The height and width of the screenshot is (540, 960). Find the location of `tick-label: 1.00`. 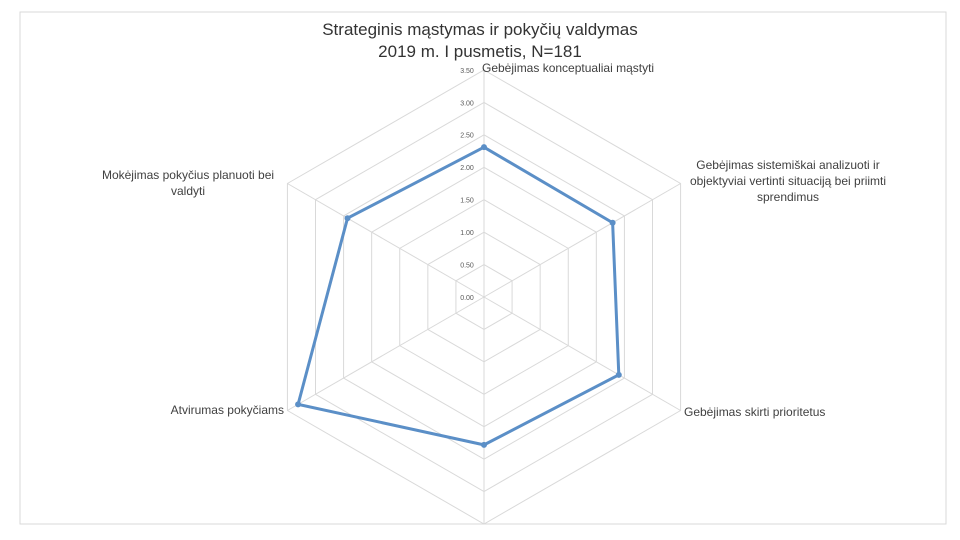

tick-label: 1.00 is located at coordinates (467, 233).